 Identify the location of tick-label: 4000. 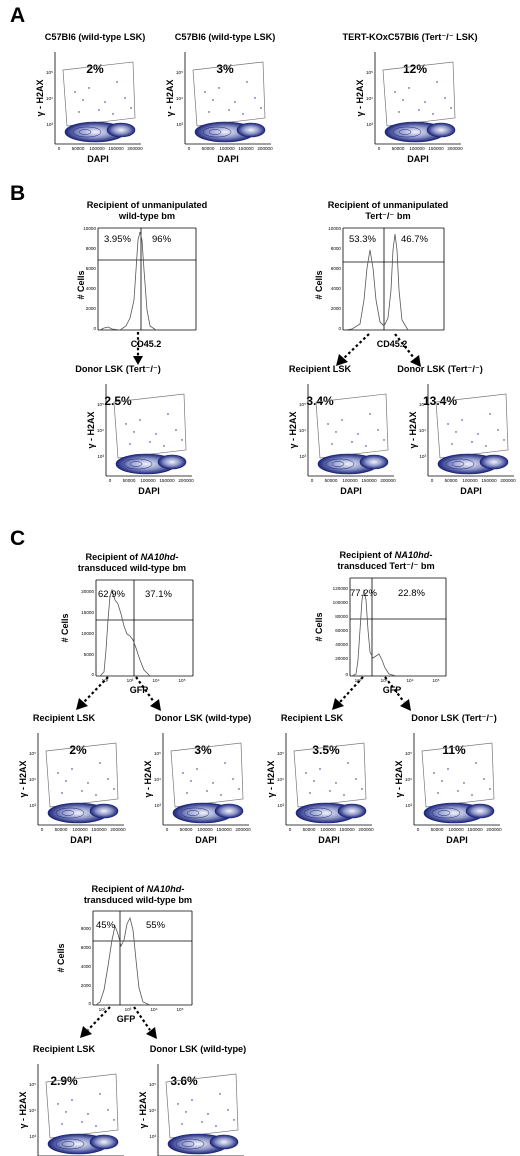
(336, 288).